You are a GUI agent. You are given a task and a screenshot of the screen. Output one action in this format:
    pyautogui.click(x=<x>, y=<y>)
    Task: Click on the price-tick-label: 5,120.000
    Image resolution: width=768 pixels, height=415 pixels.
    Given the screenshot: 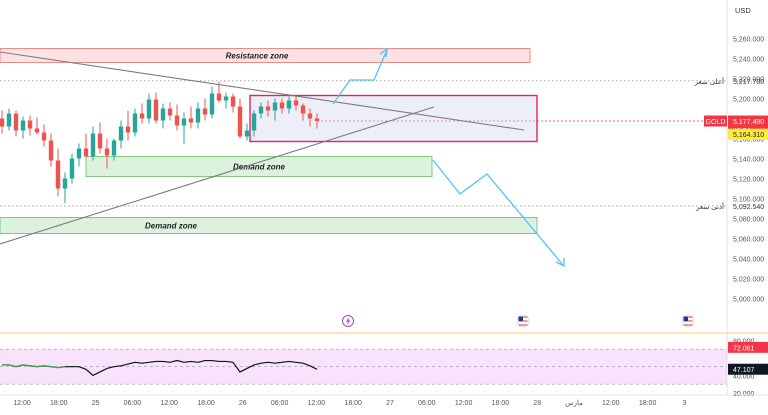 What is the action you would take?
    pyautogui.click(x=748, y=180)
    